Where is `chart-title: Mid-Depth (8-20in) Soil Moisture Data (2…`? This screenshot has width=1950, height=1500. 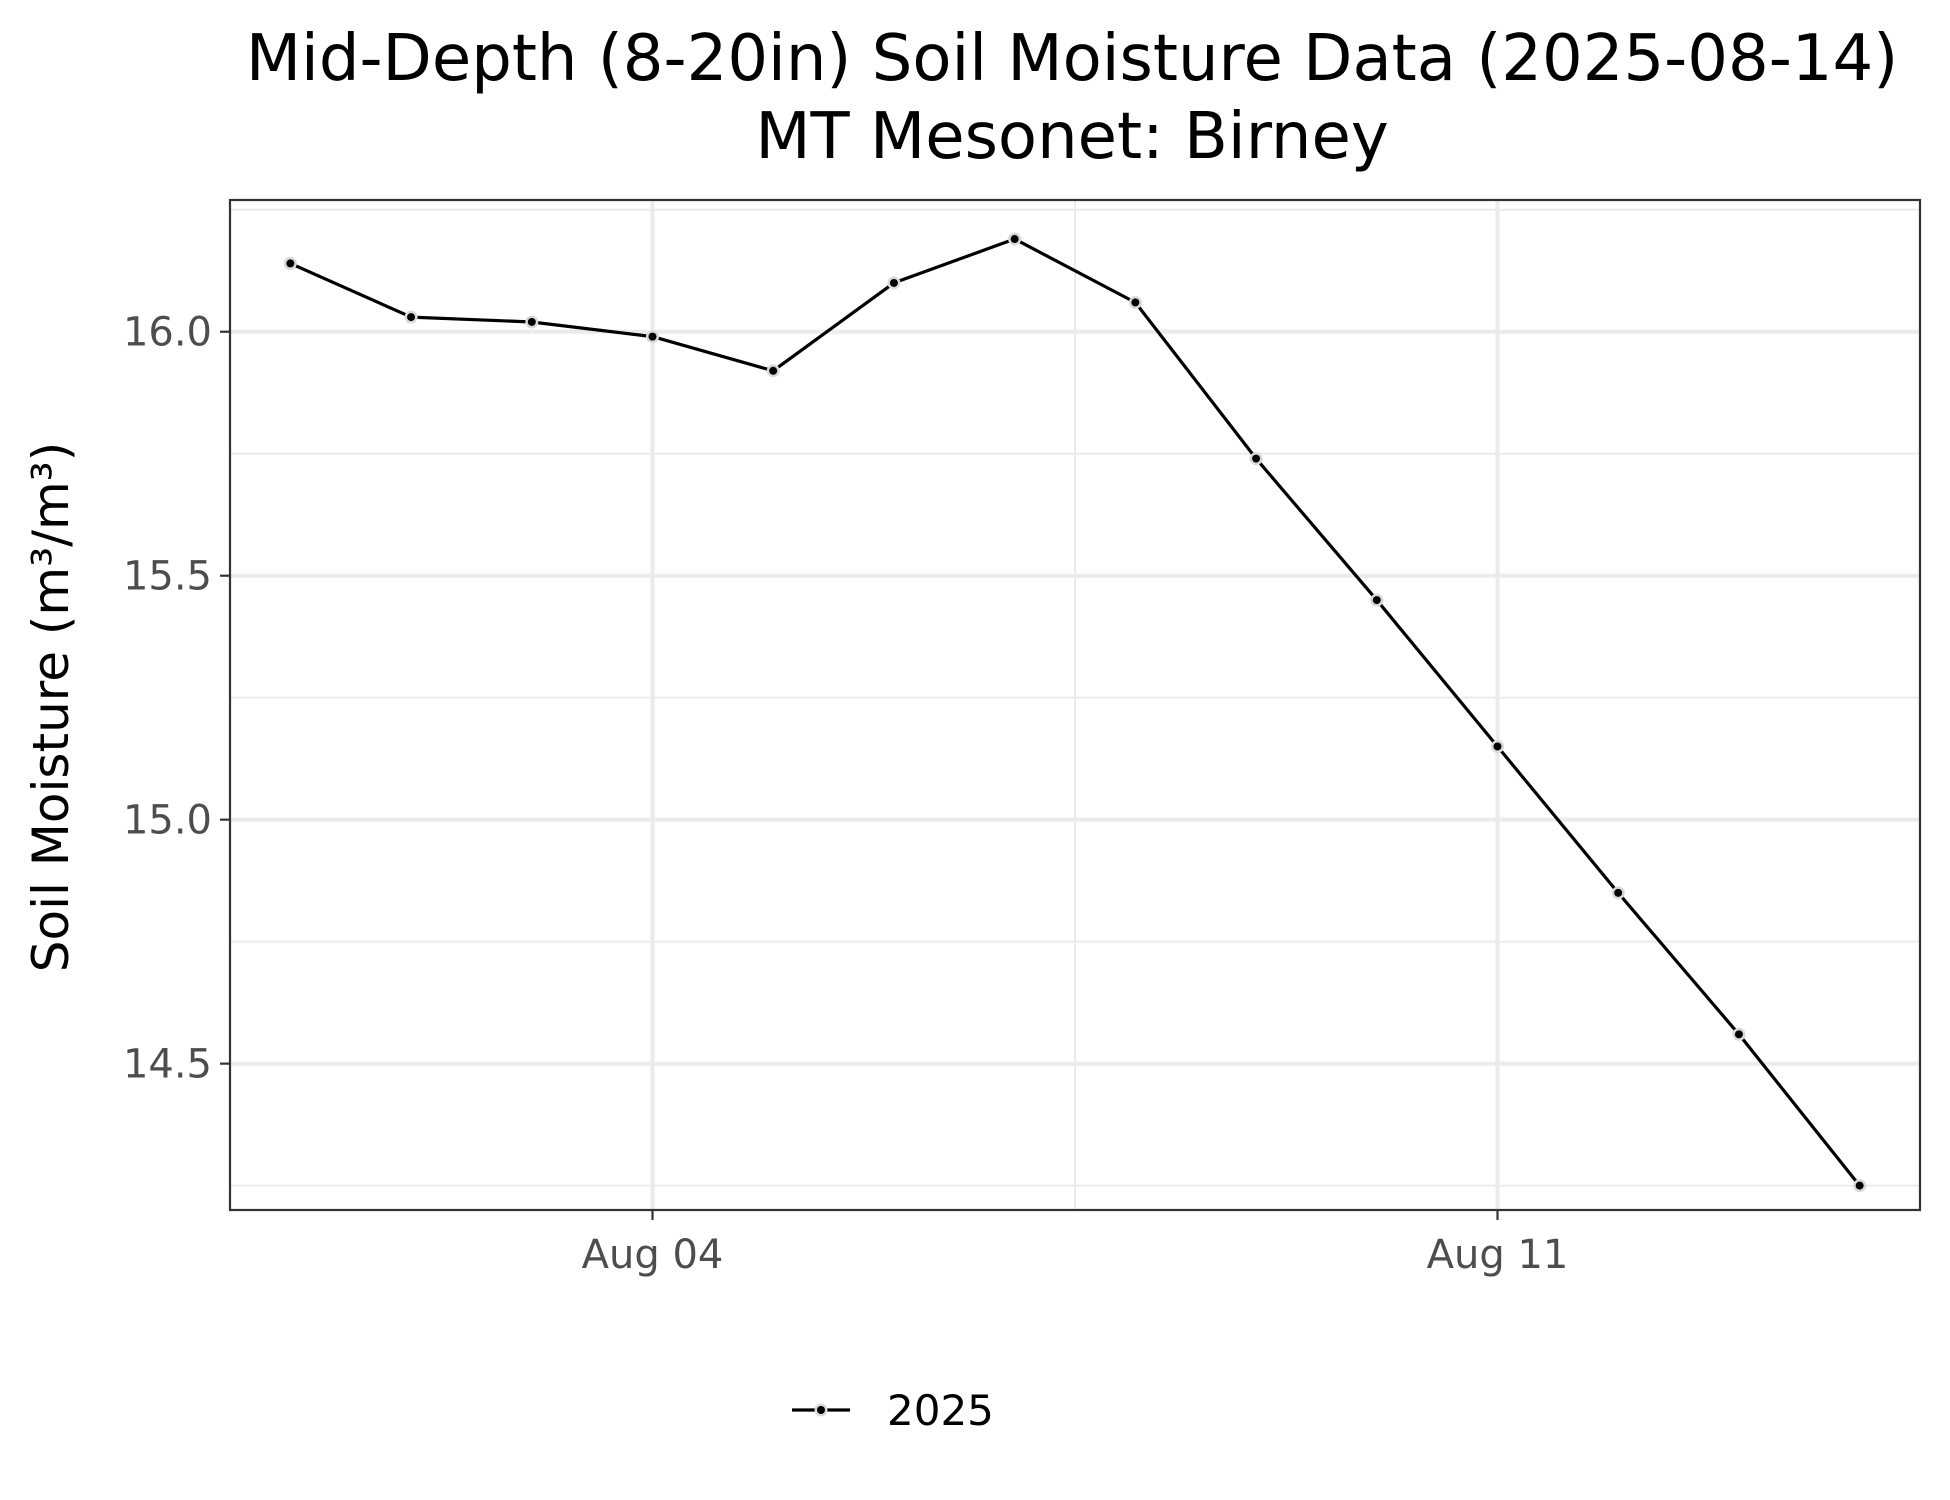
chart-title: Mid-Depth (8-20in) Soil Moisture Data (2… is located at coordinates (1072, 59).